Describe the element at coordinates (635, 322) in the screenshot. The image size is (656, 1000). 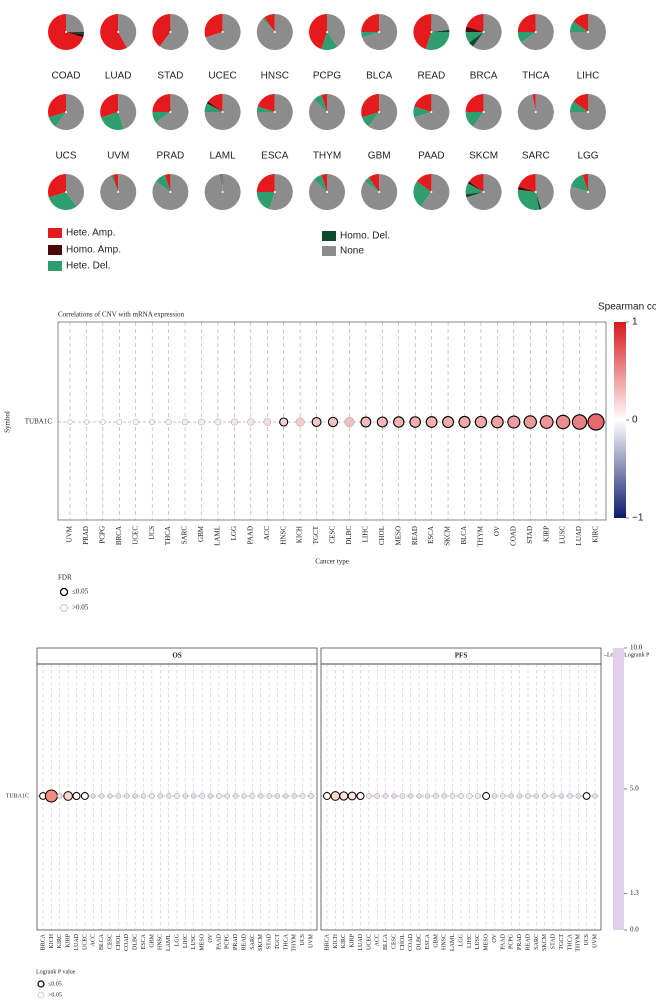
I see `colorbar-tick-label: 1` at that location.